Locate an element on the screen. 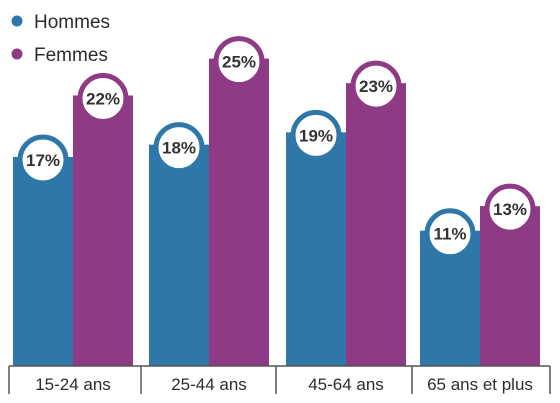  bar-femmes-45-64-ans is located at coordinates (376, 225).